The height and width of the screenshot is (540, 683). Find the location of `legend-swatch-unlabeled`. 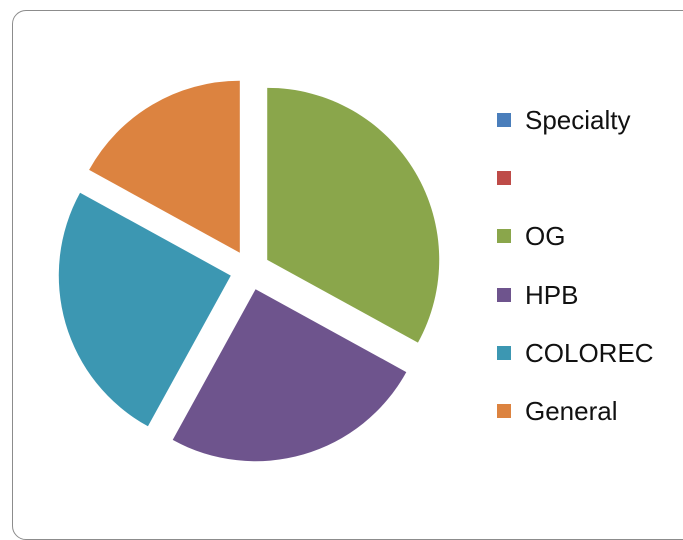

legend-swatch-unlabeled is located at coordinates (504, 178).